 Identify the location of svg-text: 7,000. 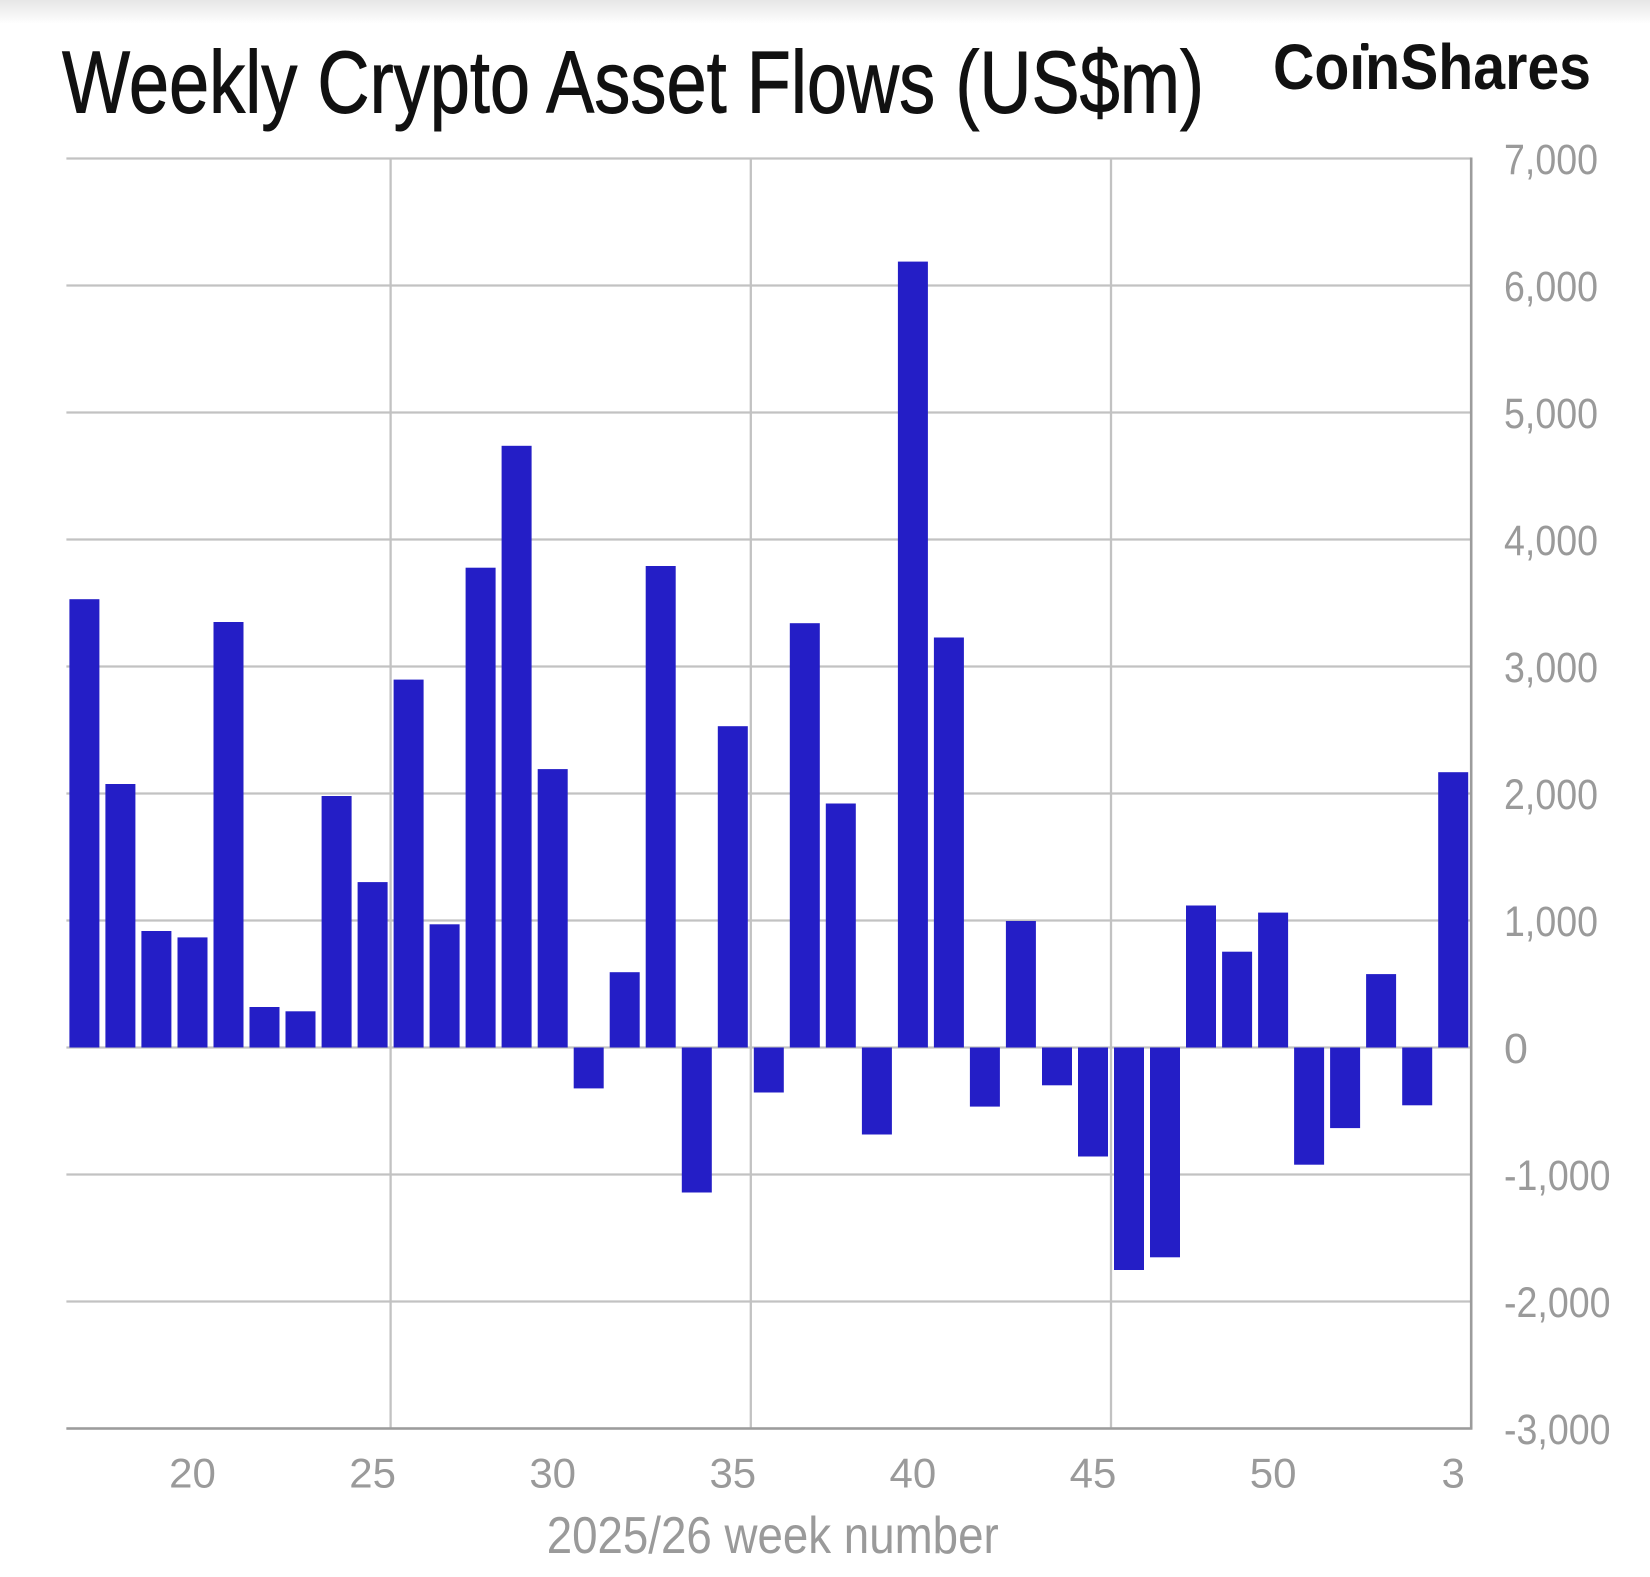
(1551, 160).